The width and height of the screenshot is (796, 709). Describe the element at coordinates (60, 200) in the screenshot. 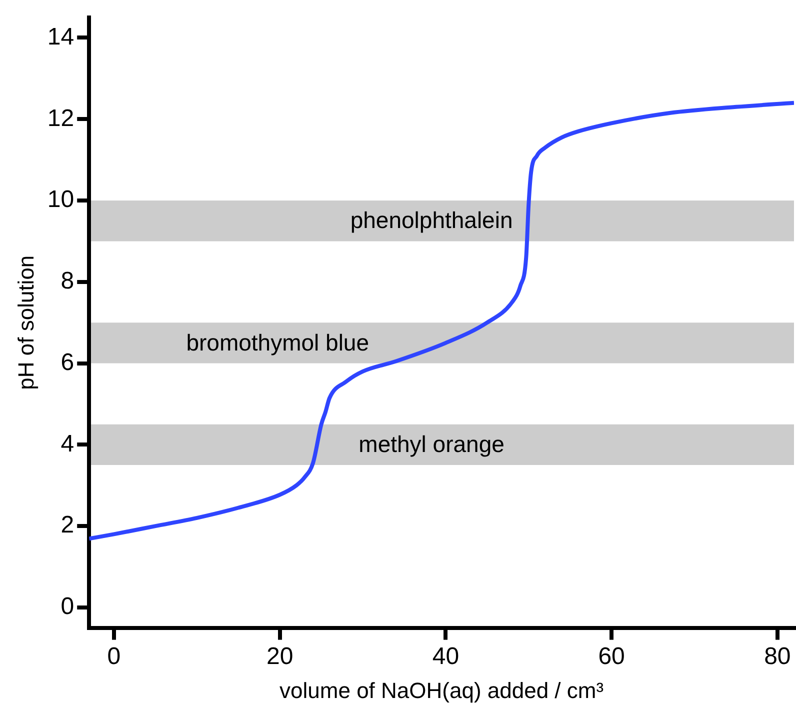

I see `y-tick-label: 10` at that location.